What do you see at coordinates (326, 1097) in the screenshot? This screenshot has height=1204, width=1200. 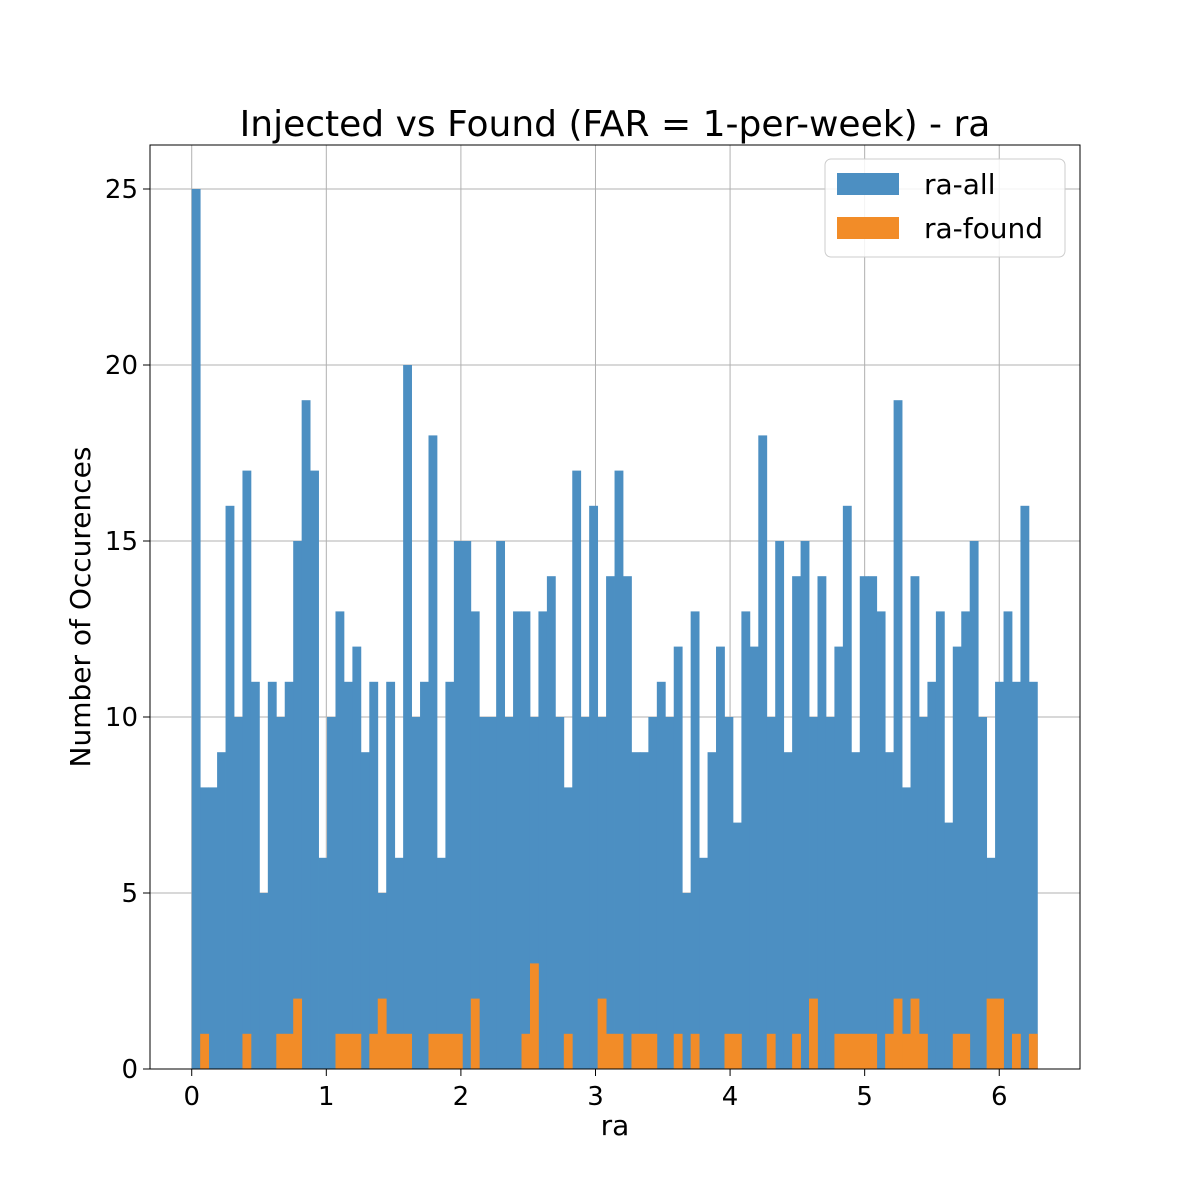 I see `x-tick-label: 1` at bounding box center [326, 1097].